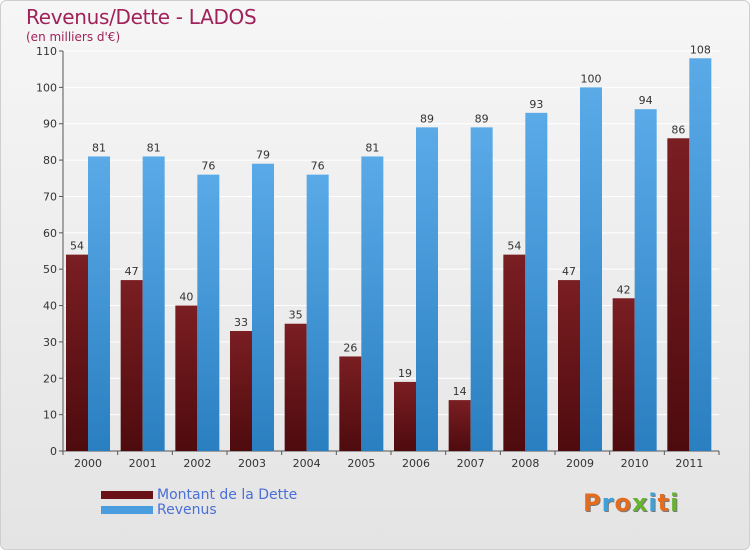 This screenshot has height=550, width=750. I want to click on legend-item-dette: Montant de la Dette, so click(199, 494).